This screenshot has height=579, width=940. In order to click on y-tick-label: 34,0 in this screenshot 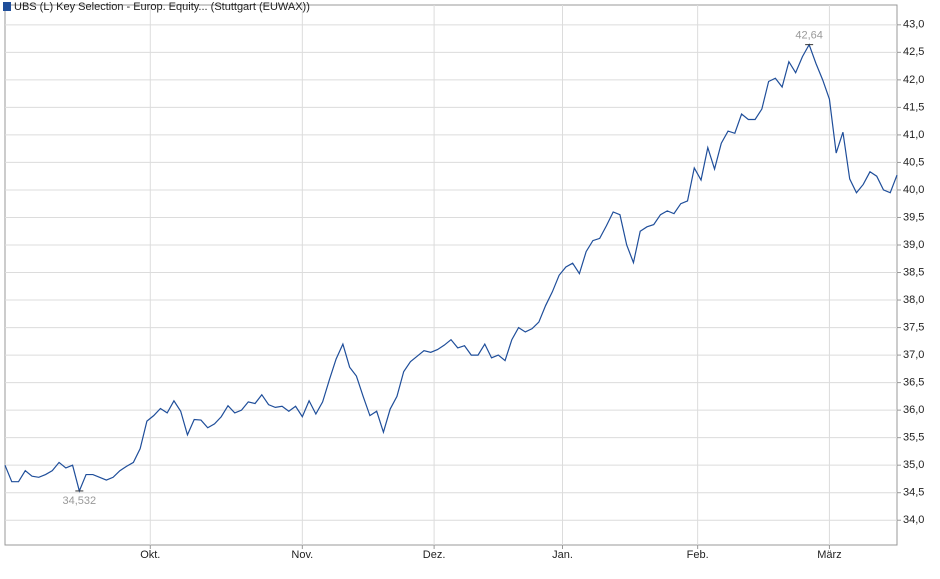, I will do `click(913, 520)`.